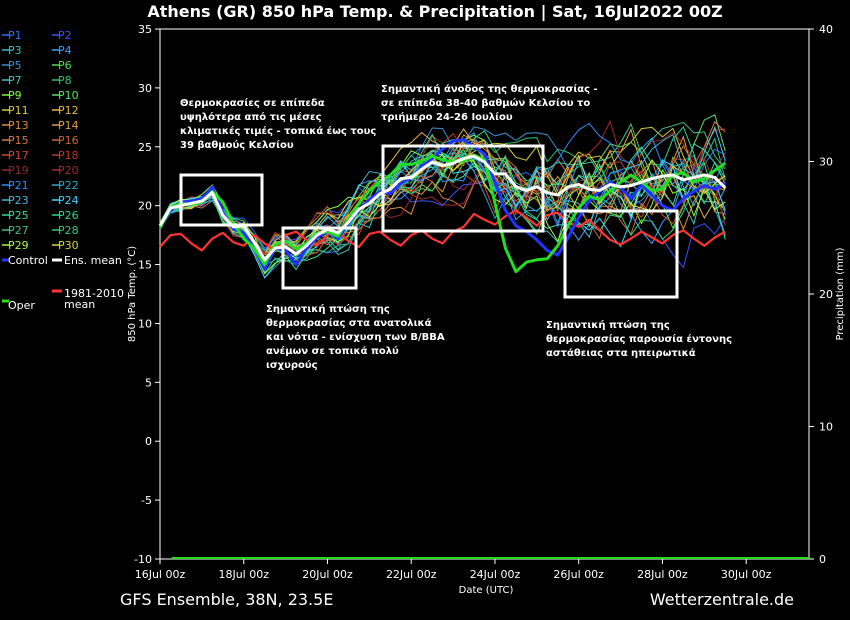  Describe the element at coordinates (578, 574) in the screenshot. I see `x-tick-label: 26Jul 00z` at that location.